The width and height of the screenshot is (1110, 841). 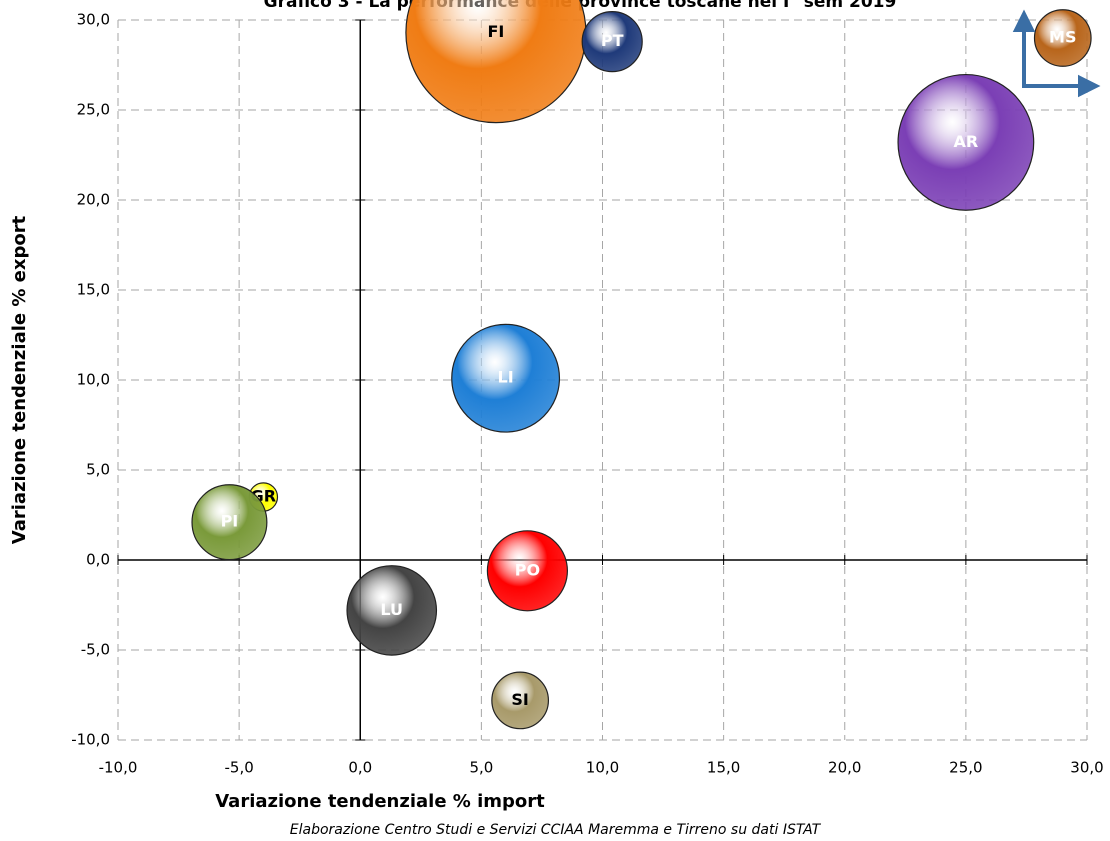 What do you see at coordinates (380, 801) in the screenshot?
I see `x-axis-label: Variazione tendenziale % import` at bounding box center [380, 801].